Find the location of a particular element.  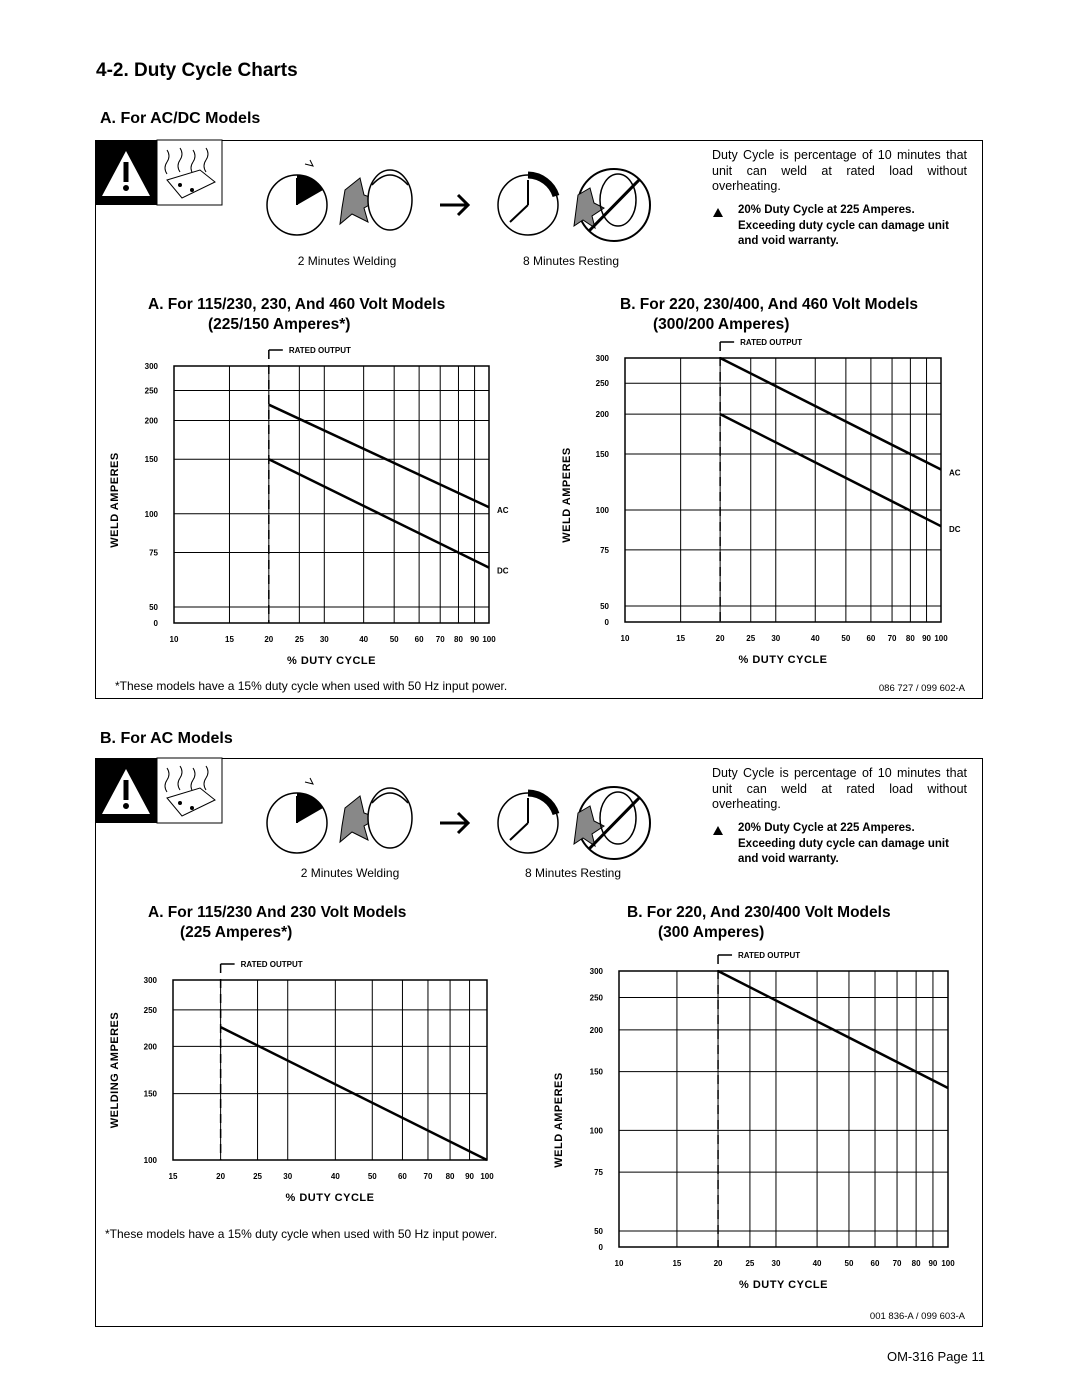

page-title: 4-2. Duty Cycle Charts is located at coordinates (197, 70).